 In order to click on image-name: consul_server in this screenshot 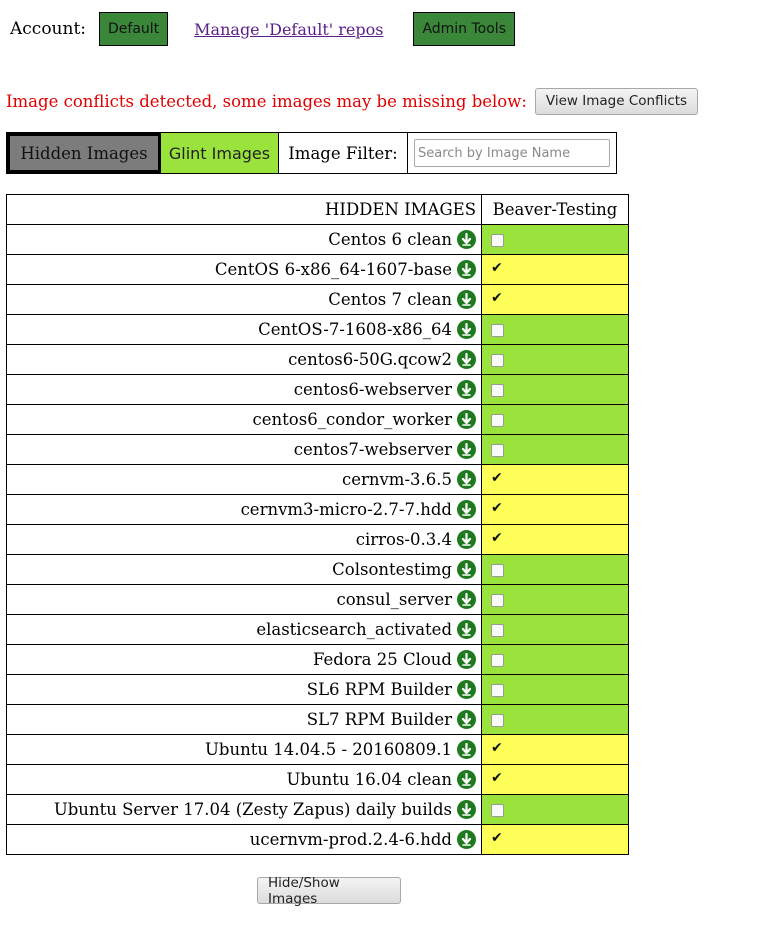, I will do `click(394, 599)`.